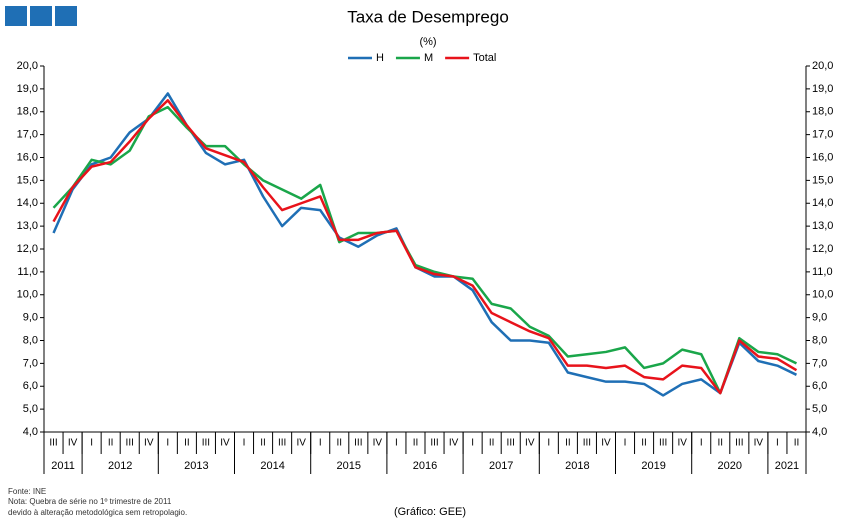 This screenshot has height=524, width=851. Describe the element at coordinates (27, 89) in the screenshot. I see `y-tick-label: 19,0` at that location.